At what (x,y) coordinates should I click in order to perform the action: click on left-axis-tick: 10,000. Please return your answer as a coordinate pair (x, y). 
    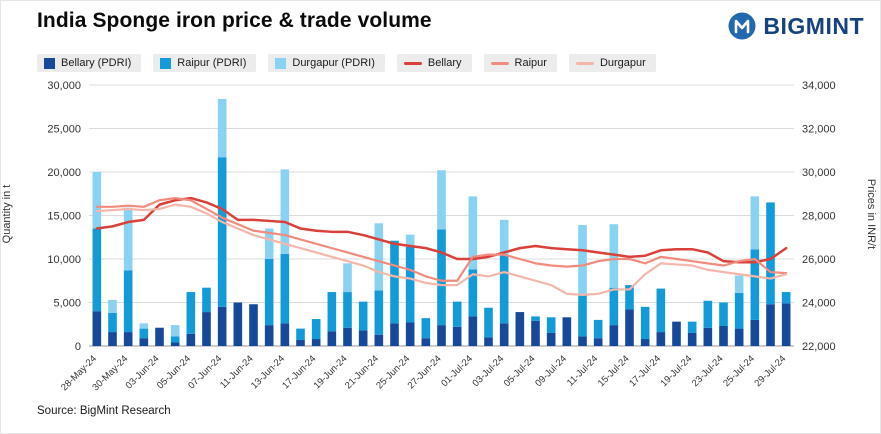
    Looking at the image, I should click on (64, 260).